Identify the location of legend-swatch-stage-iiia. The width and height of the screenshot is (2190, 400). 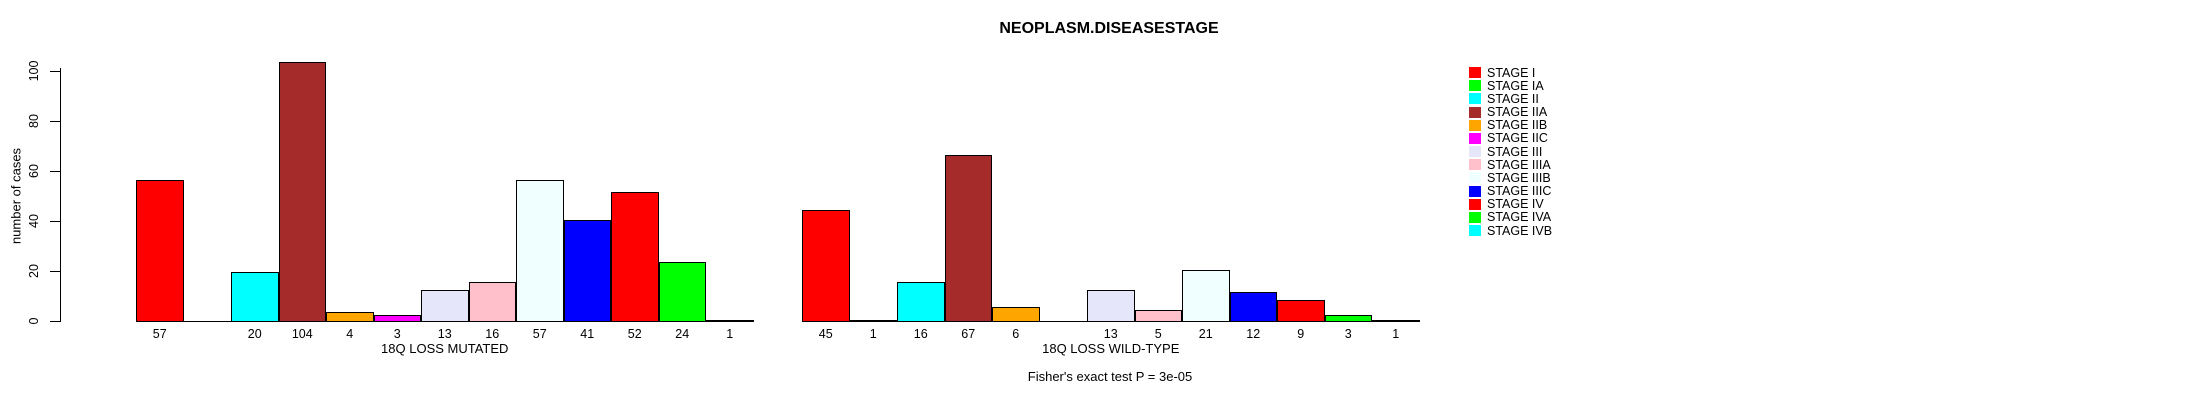
(1475, 165).